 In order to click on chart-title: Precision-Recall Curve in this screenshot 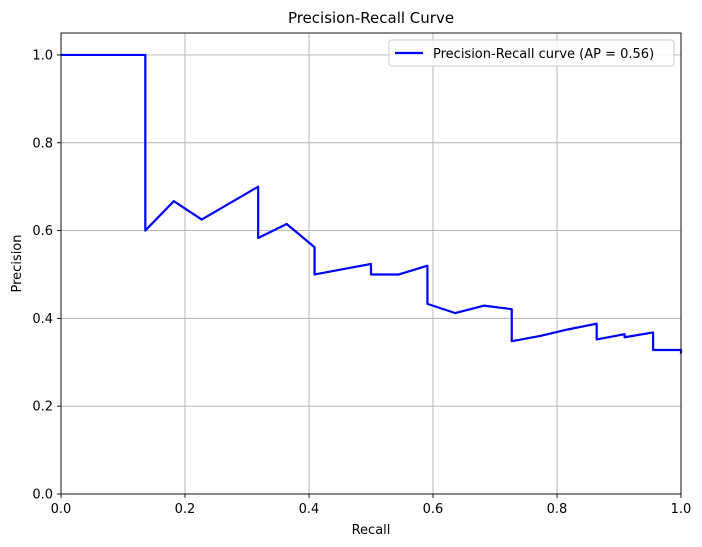, I will do `click(371, 18)`.